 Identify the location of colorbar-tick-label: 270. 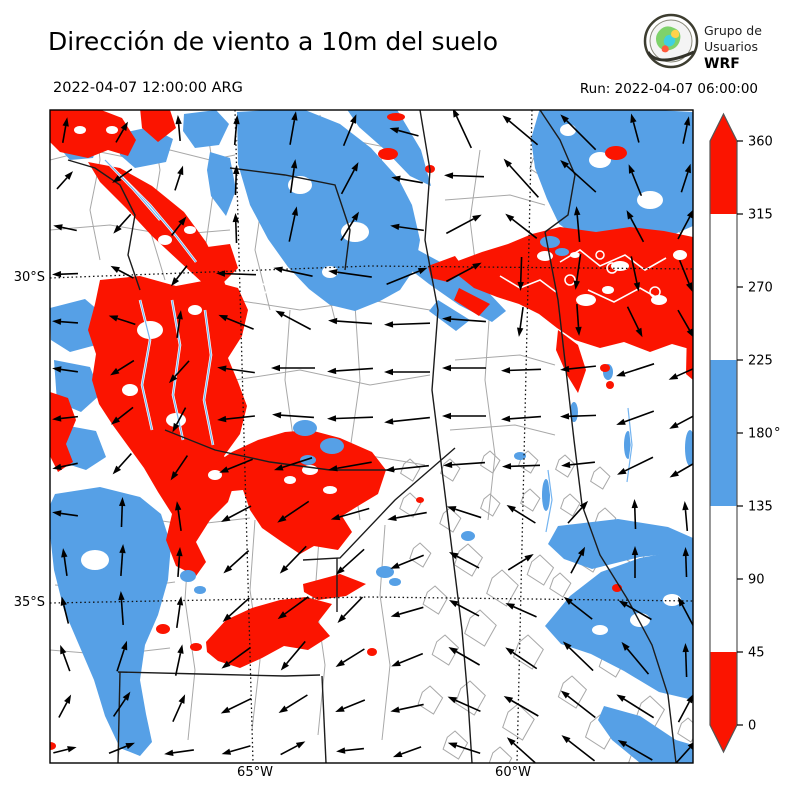
(760, 288).